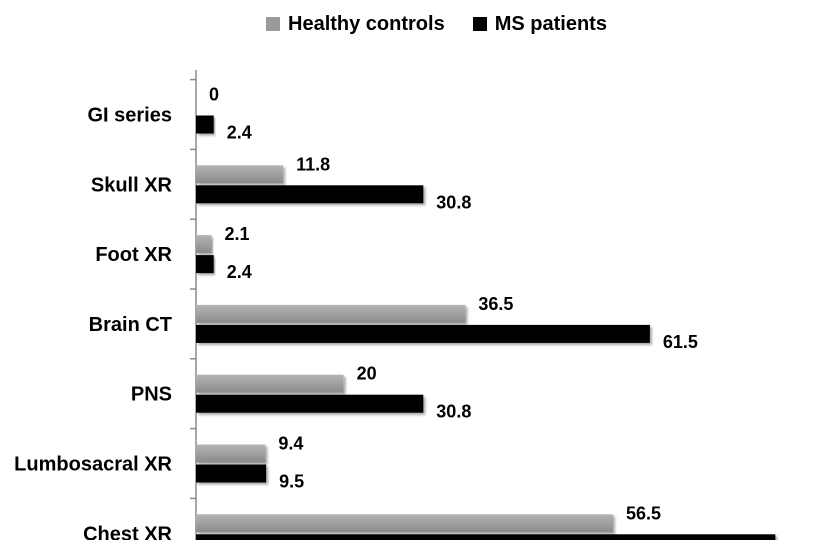 The image size is (832, 540). What do you see at coordinates (291, 482) in the screenshot?
I see `value-label-ms-patients-lumbosacral-xr: 9.5` at bounding box center [291, 482].